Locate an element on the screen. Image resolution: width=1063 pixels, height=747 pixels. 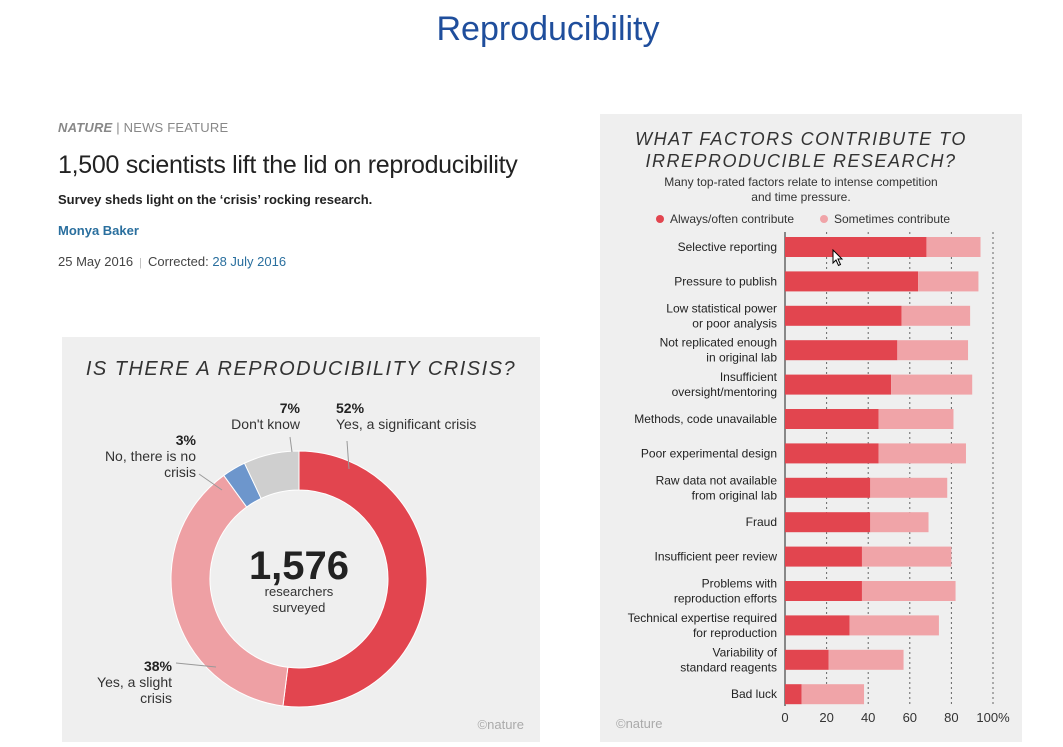
donut-title: IS THERE A REPRODUCIBILITY CRISIS? is located at coordinates (301, 369).